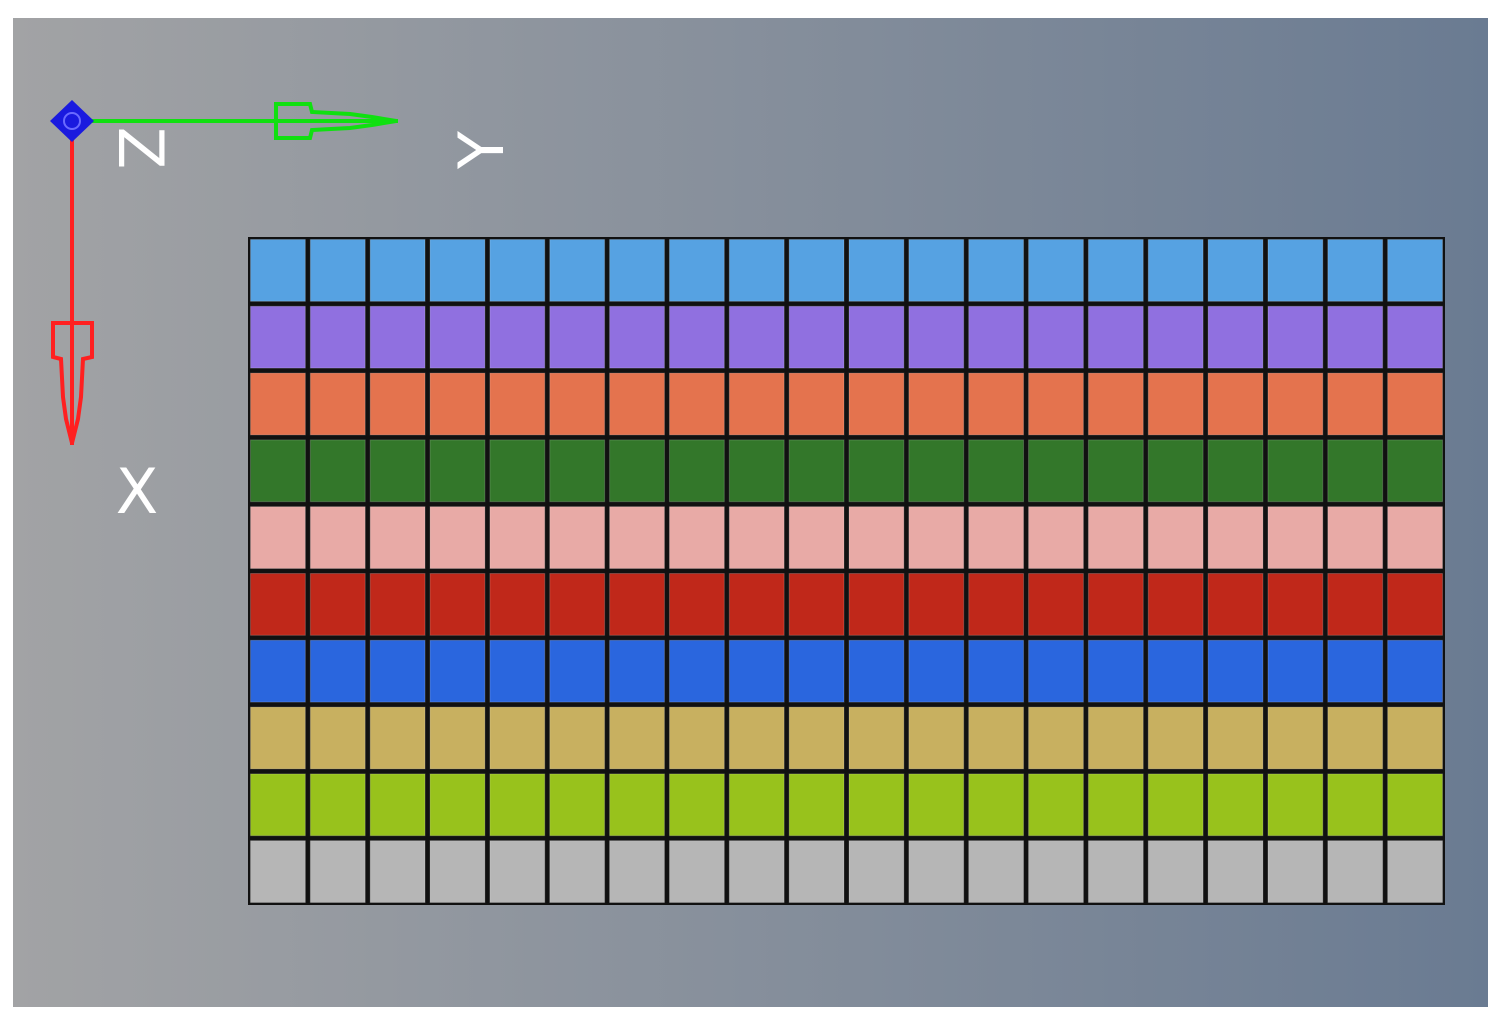 Image resolution: width=1504 pixels, height=1022 pixels. What do you see at coordinates (481, 150) in the screenshot?
I see `y-axis-label: Y` at bounding box center [481, 150].